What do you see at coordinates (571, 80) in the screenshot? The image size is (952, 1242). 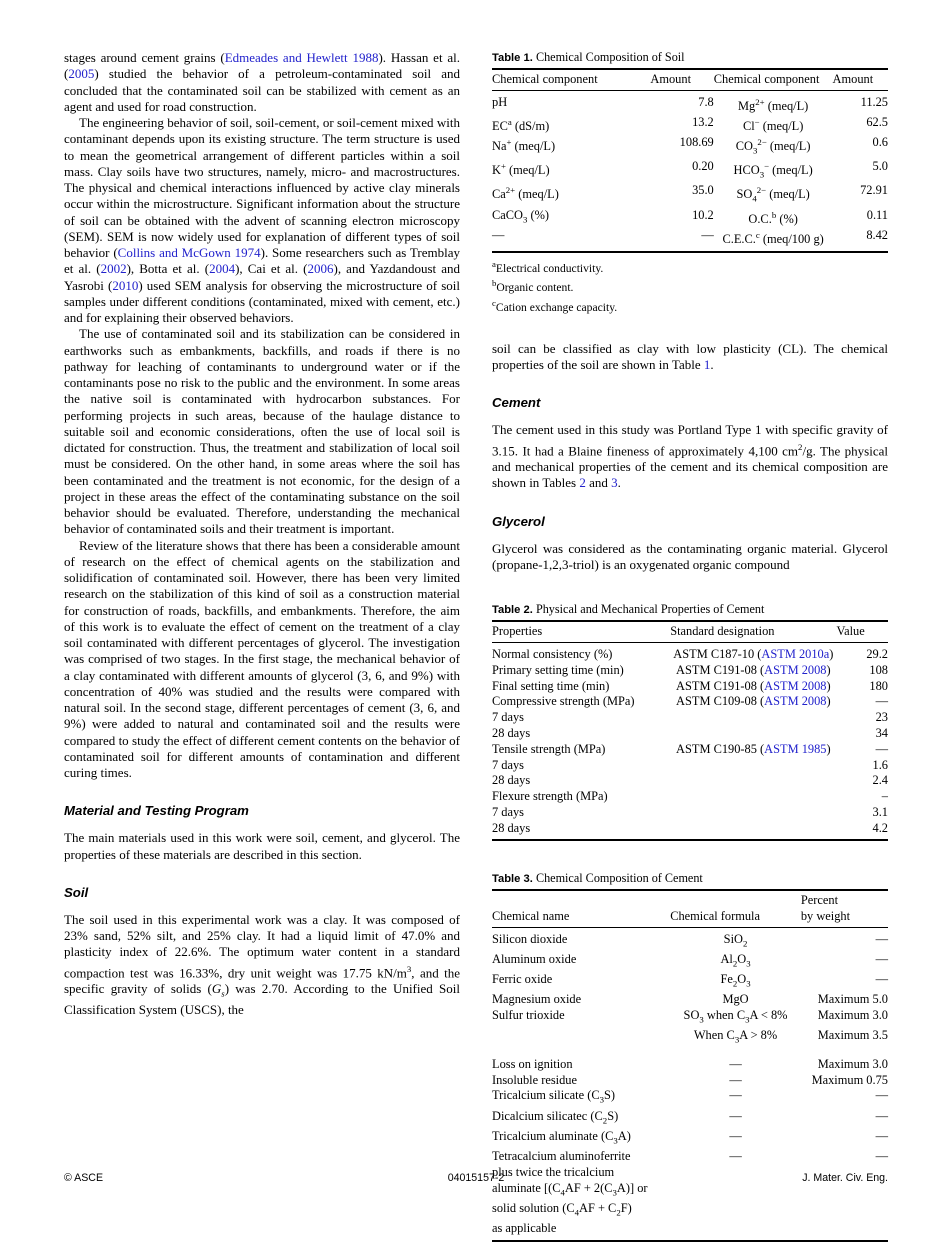 I see `table-1-col-header-1: Chemical component` at bounding box center [571, 80].